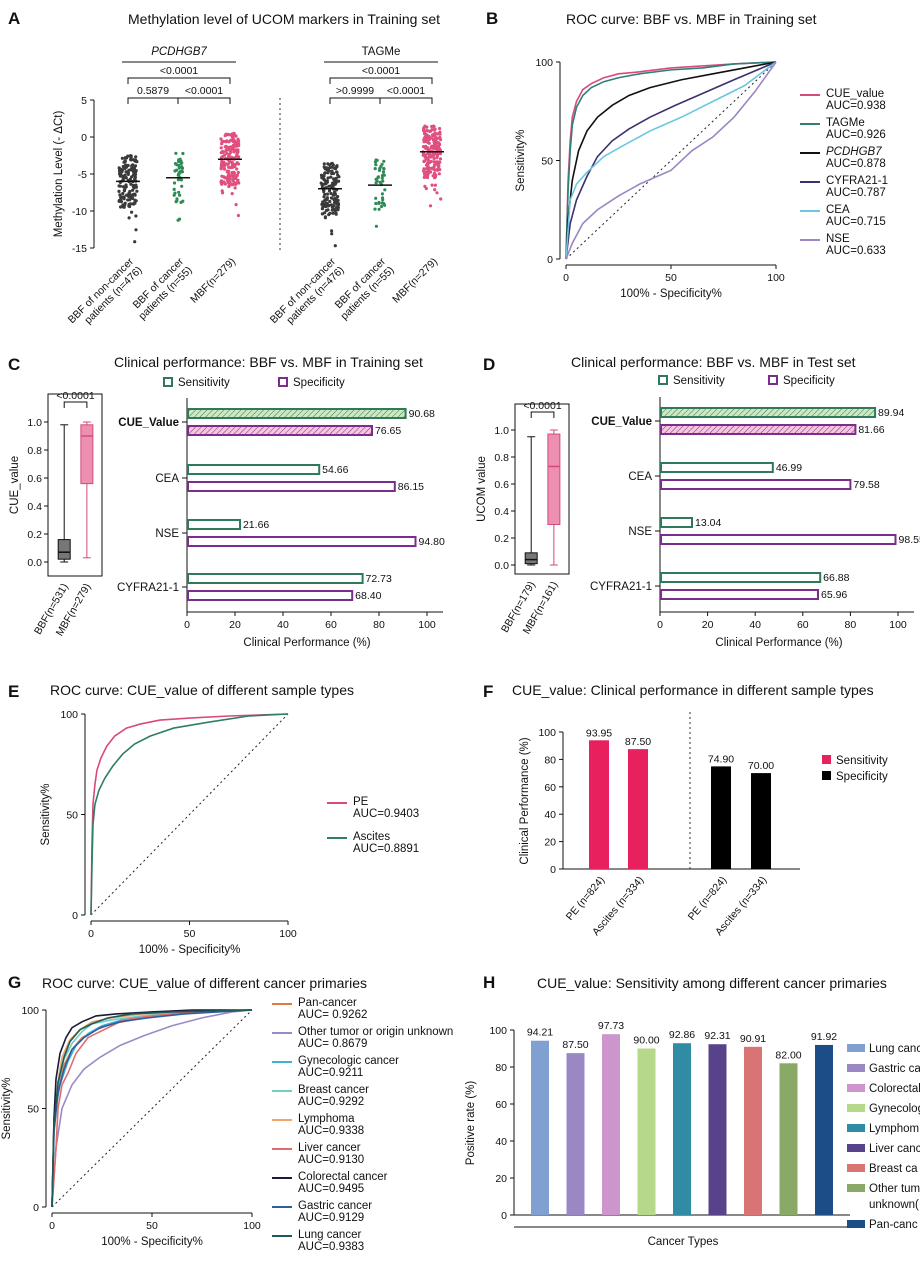 The width and height of the screenshot is (920, 1261). I want to click on c-x-label: Clinical Performance (%), so click(306, 643).